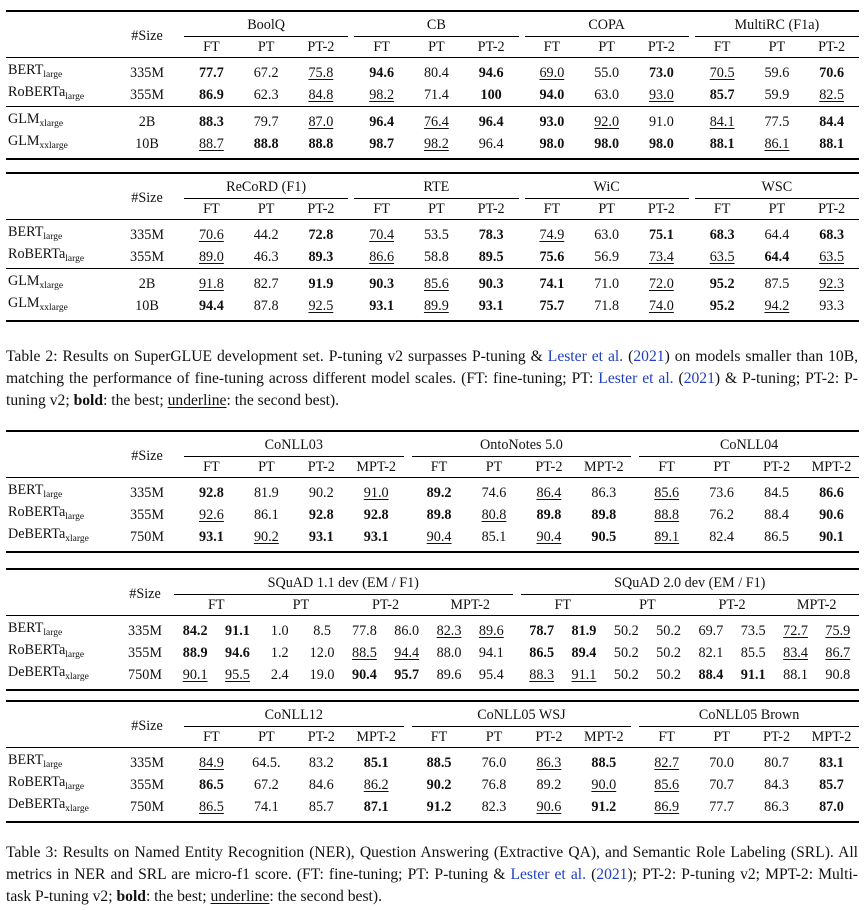  I want to click on best-score: 90.3, so click(382, 283).